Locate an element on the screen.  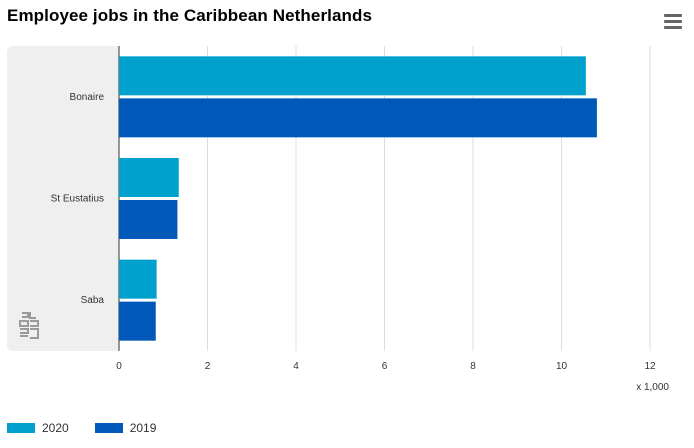
category-axis-background is located at coordinates (63, 198).